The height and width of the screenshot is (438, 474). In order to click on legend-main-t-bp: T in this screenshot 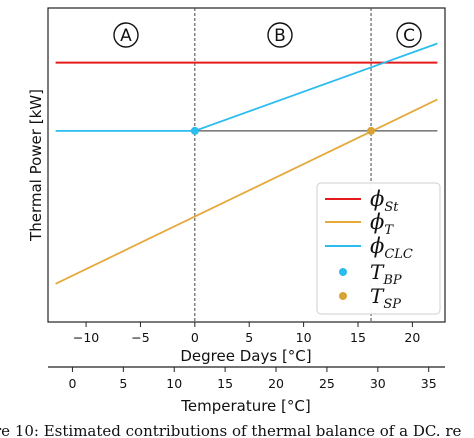, I will do `click(377, 272)`.